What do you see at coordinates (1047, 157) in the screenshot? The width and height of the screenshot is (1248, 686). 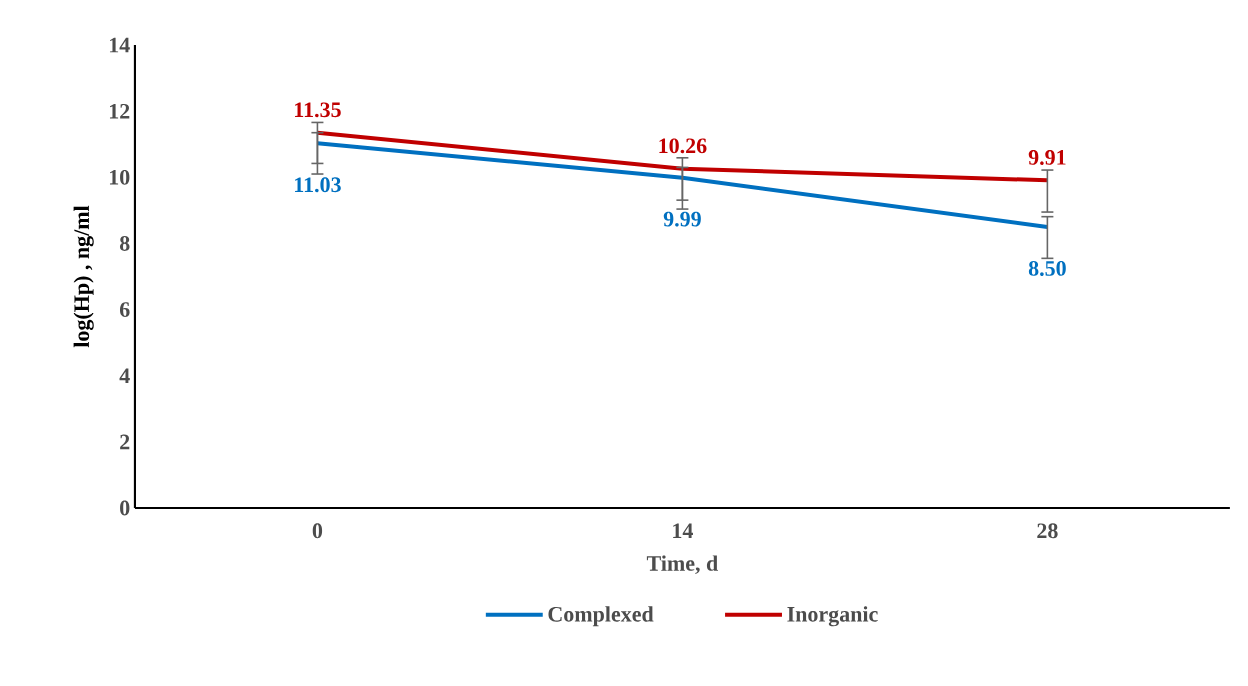 I see `data-label: 9.91` at bounding box center [1047, 157].